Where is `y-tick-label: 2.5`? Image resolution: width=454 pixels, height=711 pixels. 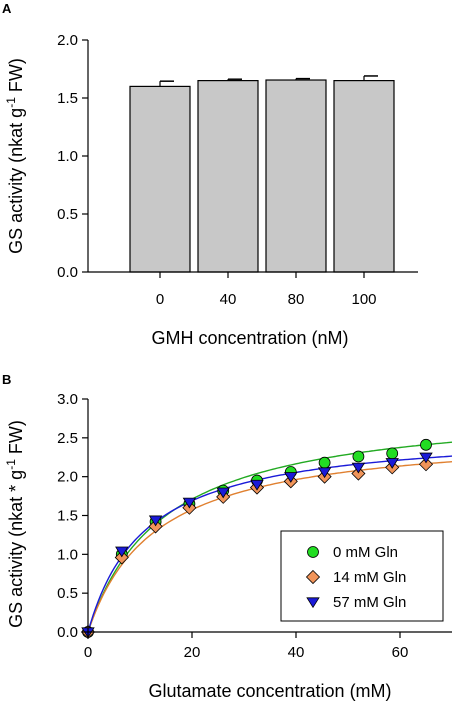
y-tick-label: 2.5 is located at coordinates (67, 438).